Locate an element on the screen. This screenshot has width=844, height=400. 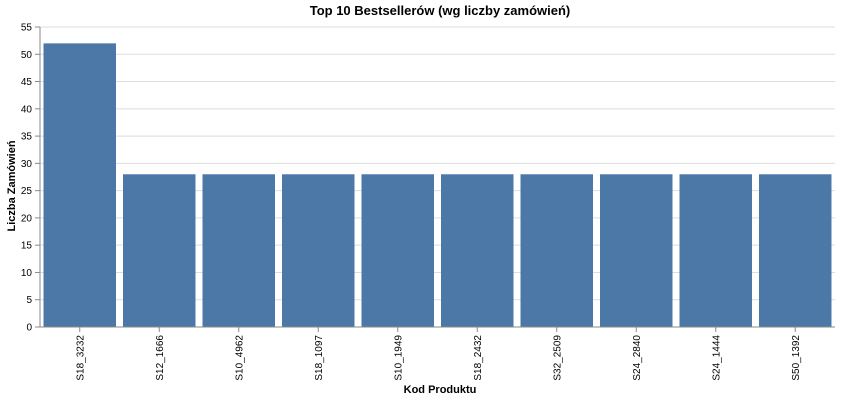
x-tick-label: S24_1444 is located at coordinates (716, 358).